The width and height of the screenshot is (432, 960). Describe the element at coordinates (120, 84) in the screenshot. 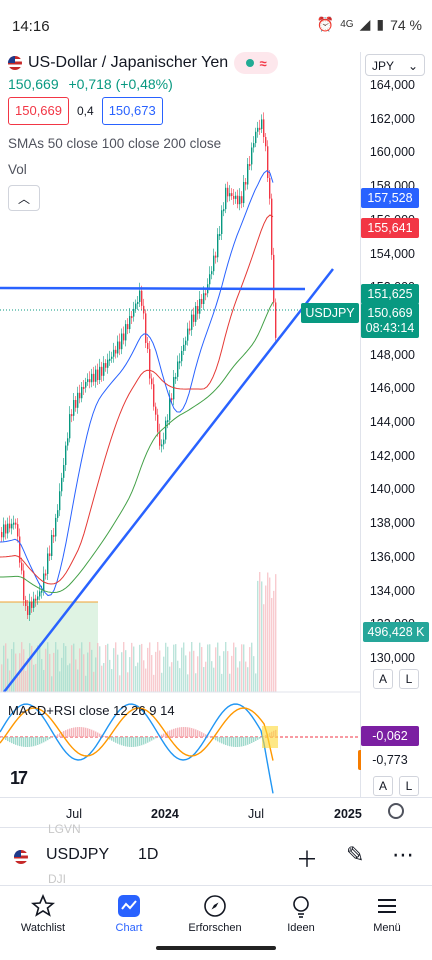

I see `price-change: +0,718 (+0,48%)` at that location.